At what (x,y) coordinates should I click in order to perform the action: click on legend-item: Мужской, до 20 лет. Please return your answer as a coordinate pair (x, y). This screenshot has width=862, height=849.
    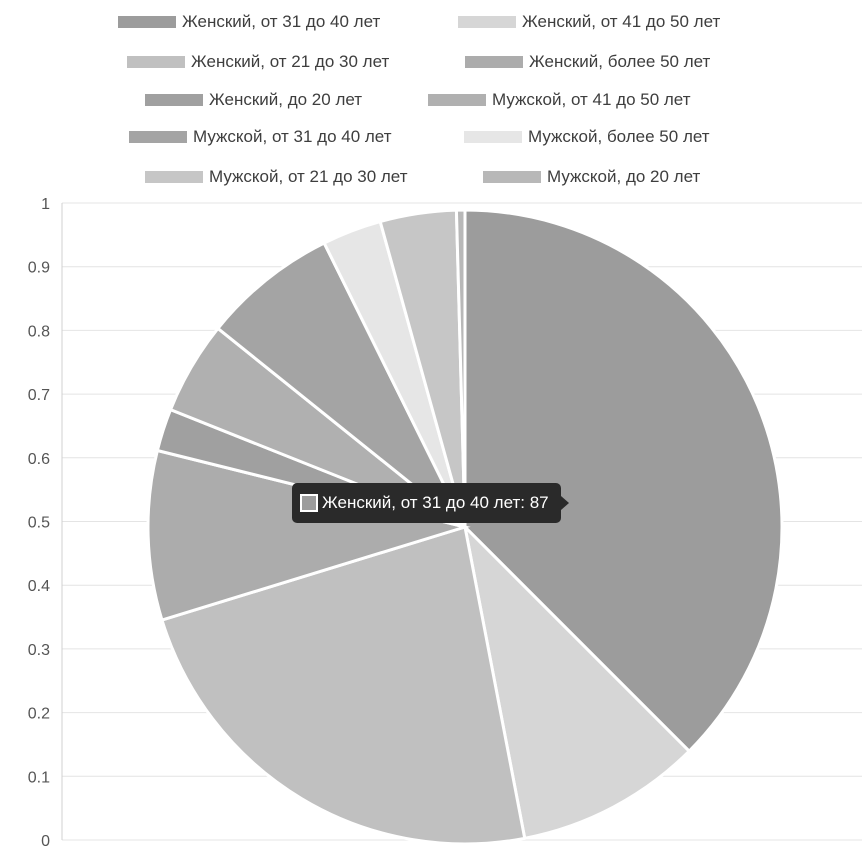
    Looking at the image, I should click on (591, 177).